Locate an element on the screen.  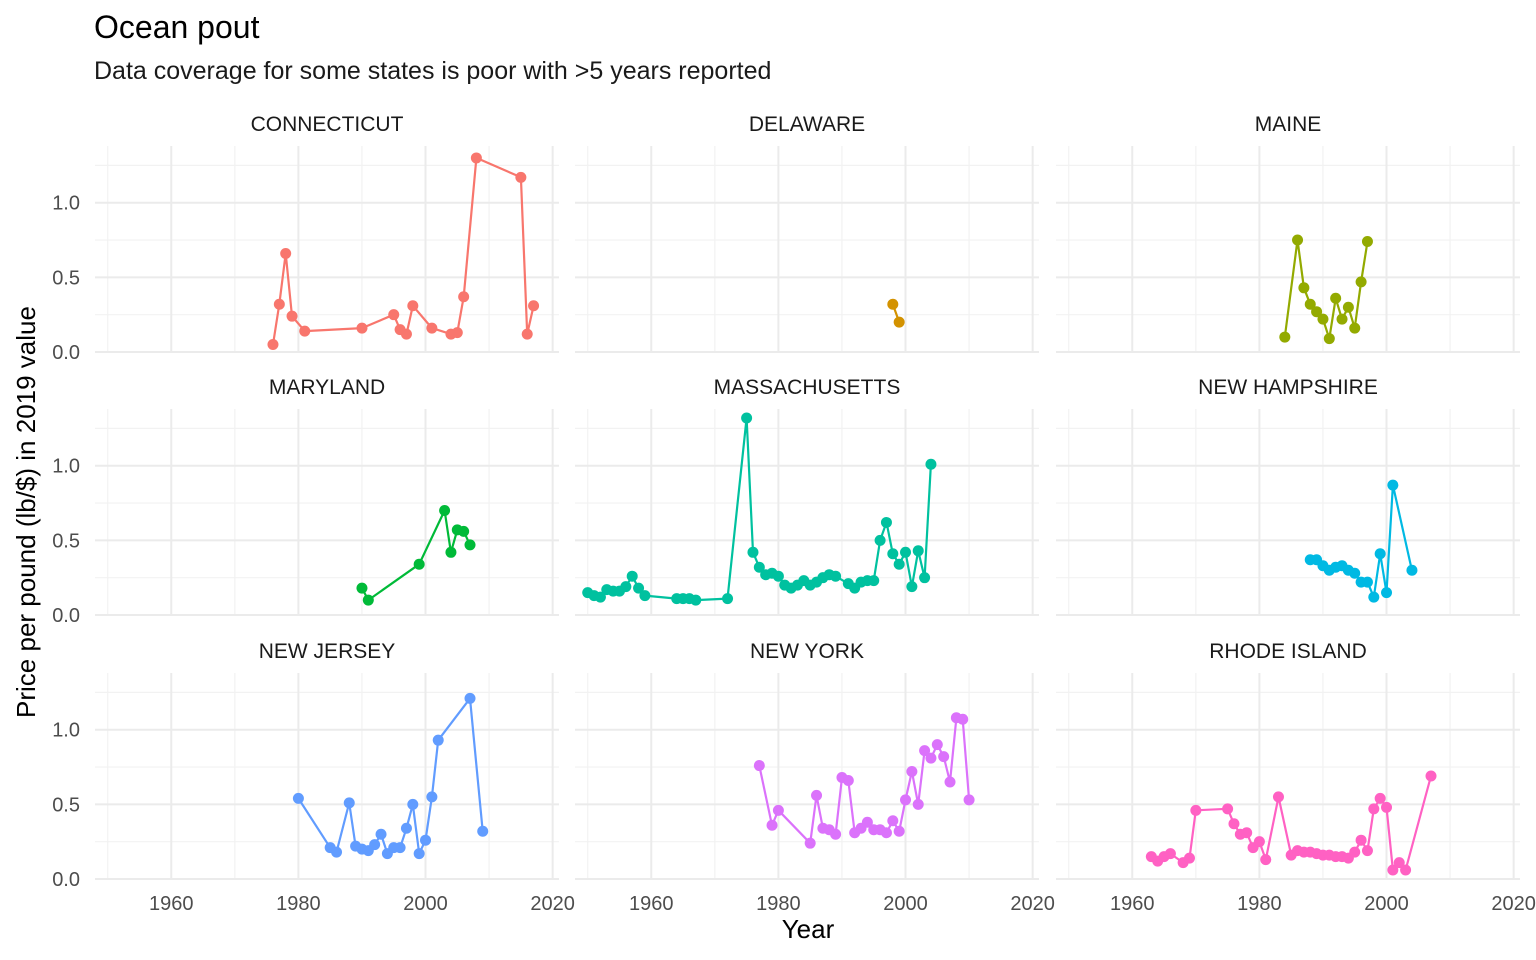
panel-massachusetts: MASSACHUSETTS is located at coordinates (807, 496).